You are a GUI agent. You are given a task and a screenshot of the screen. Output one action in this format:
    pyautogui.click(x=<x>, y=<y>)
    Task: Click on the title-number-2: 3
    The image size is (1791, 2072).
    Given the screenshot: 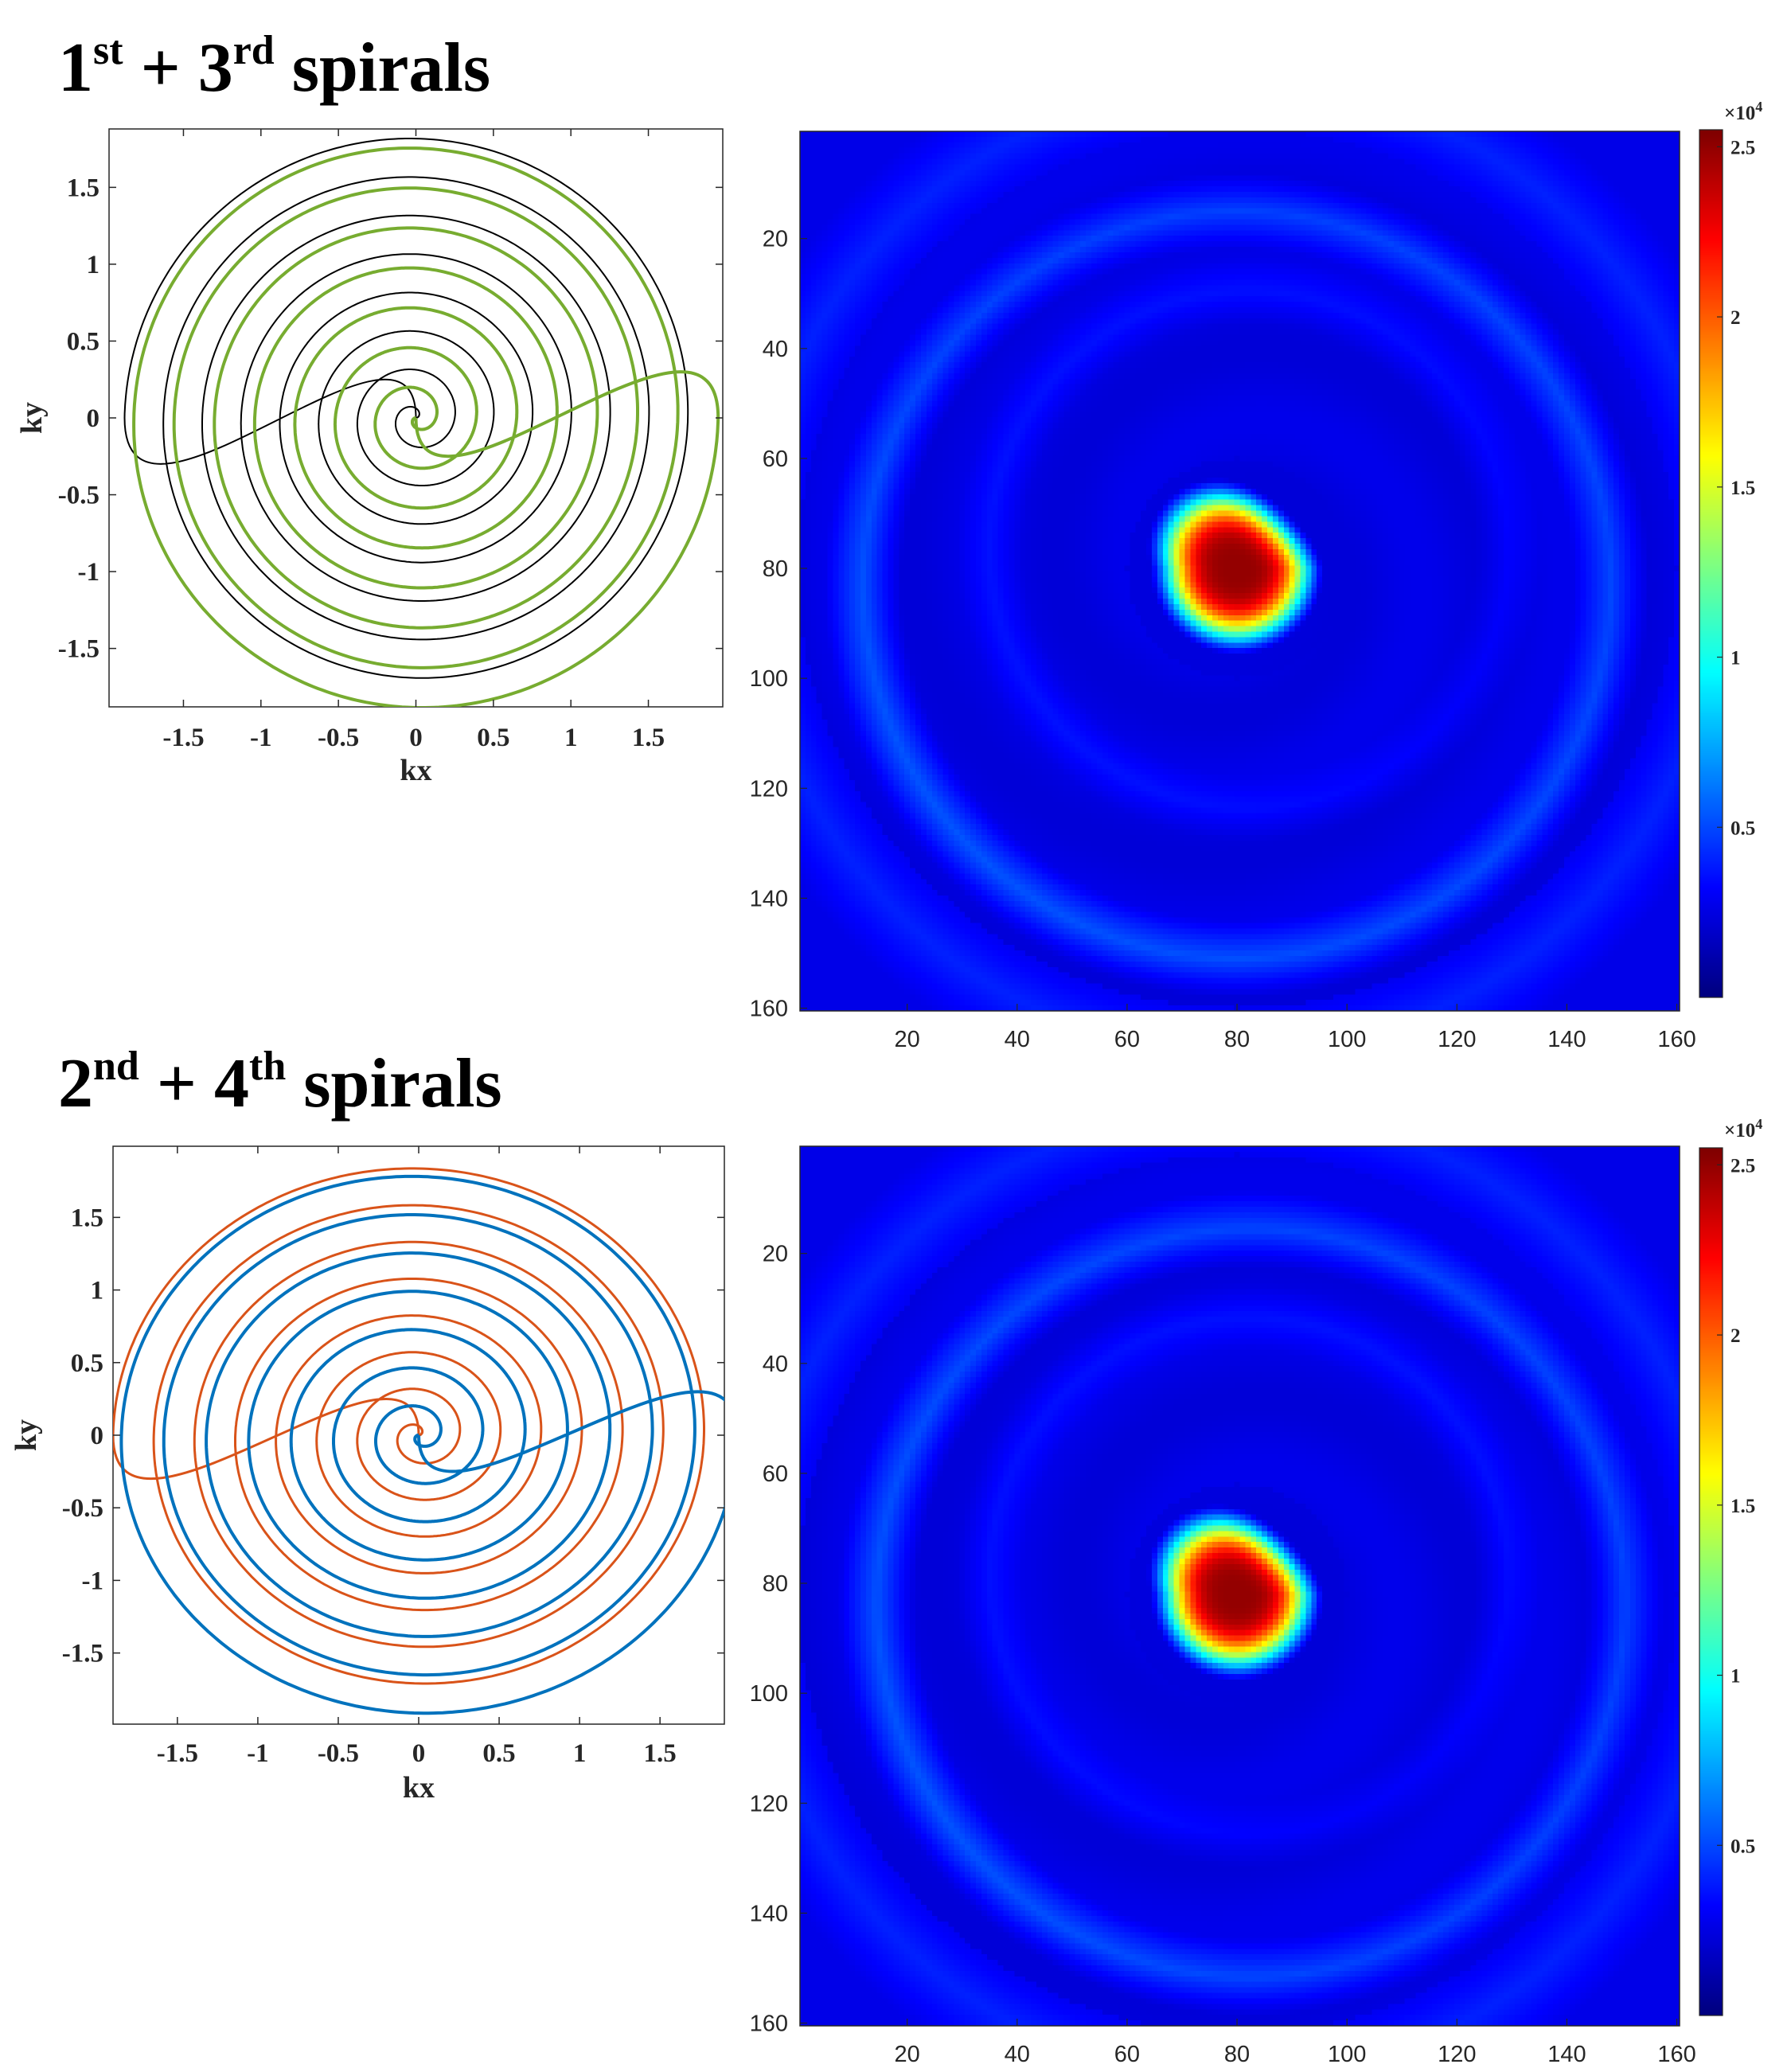 What is the action you would take?
    pyautogui.click(x=215, y=68)
    